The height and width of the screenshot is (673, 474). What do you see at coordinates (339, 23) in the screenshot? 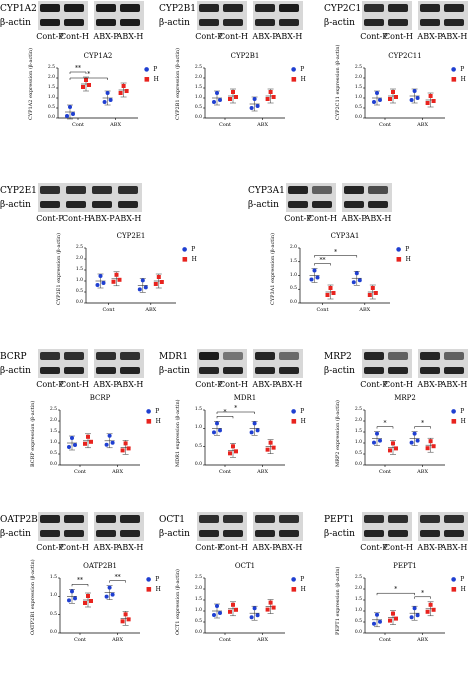
I see `actin-label-cyp2c11: β-actin` at bounding box center [339, 23].